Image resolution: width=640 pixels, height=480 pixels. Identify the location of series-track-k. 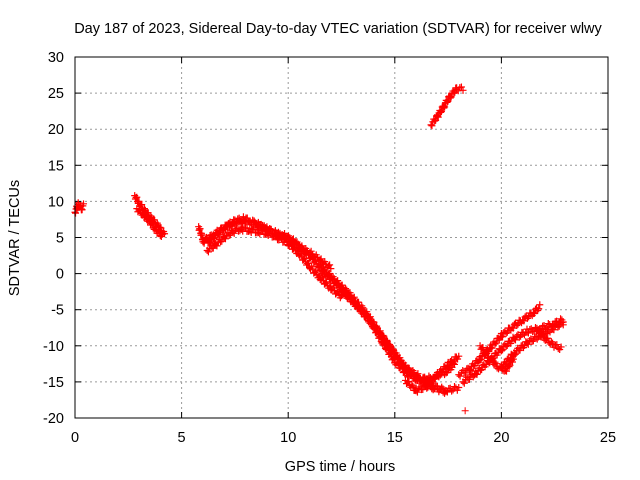
(499, 340).